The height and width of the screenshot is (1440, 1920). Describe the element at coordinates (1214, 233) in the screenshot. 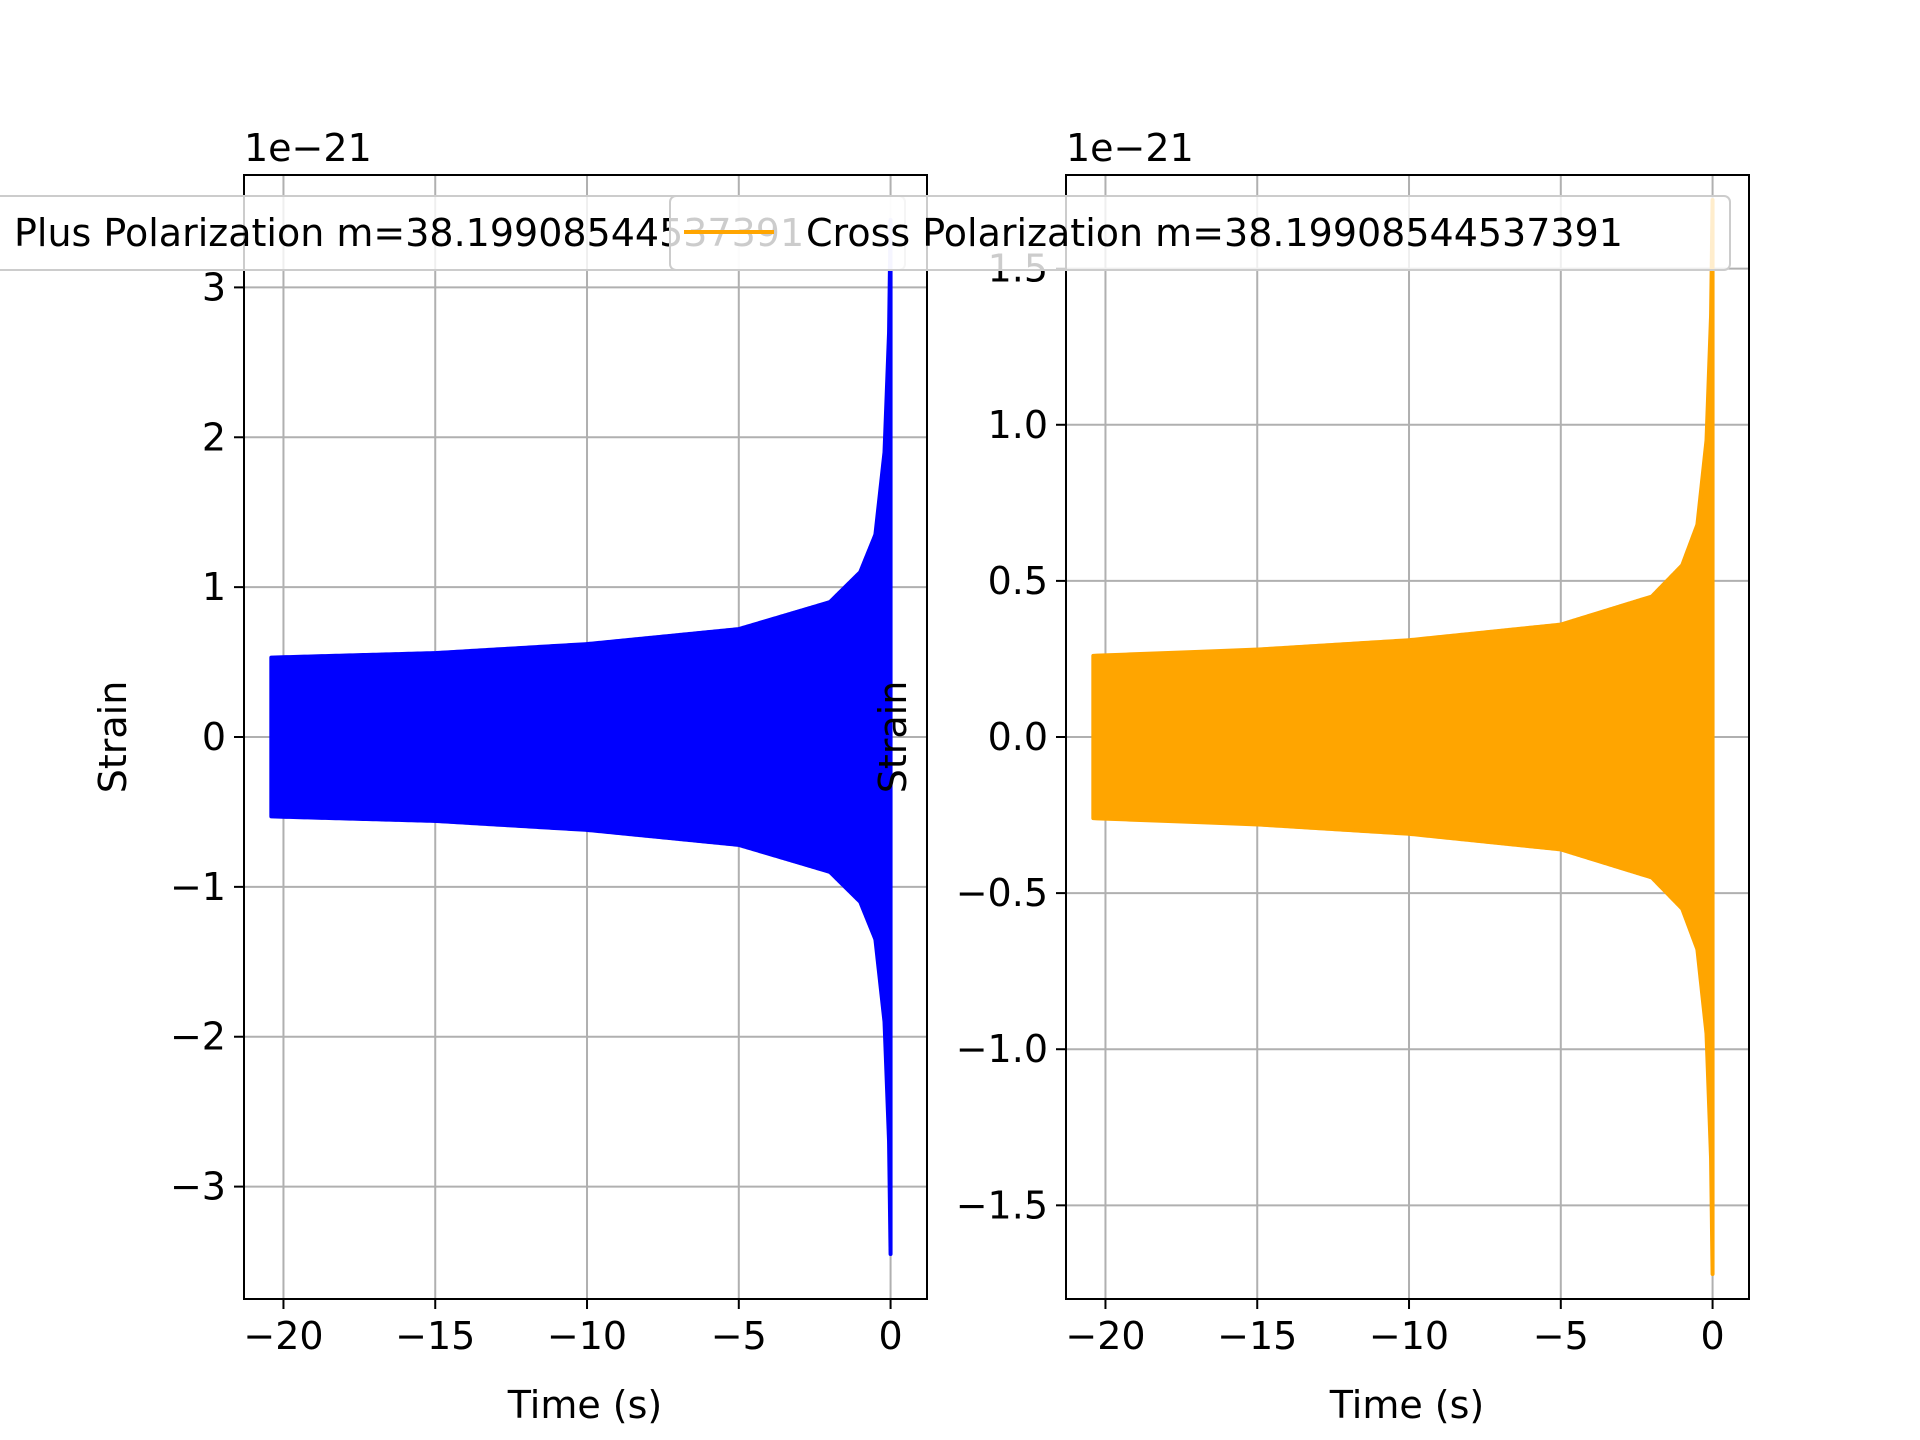

I see `legend-entry-label: Cross Polarization m=38.19908544537391` at that location.